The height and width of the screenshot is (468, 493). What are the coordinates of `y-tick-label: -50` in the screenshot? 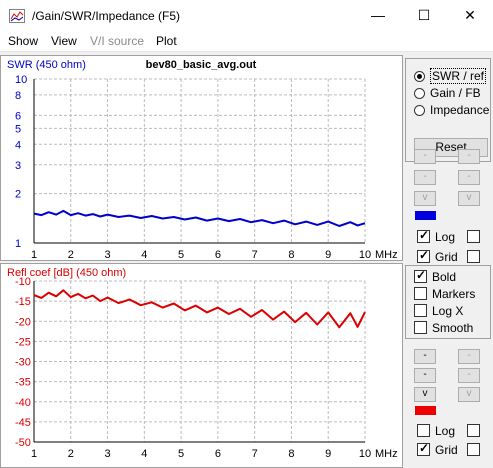 It's located at (23, 443).